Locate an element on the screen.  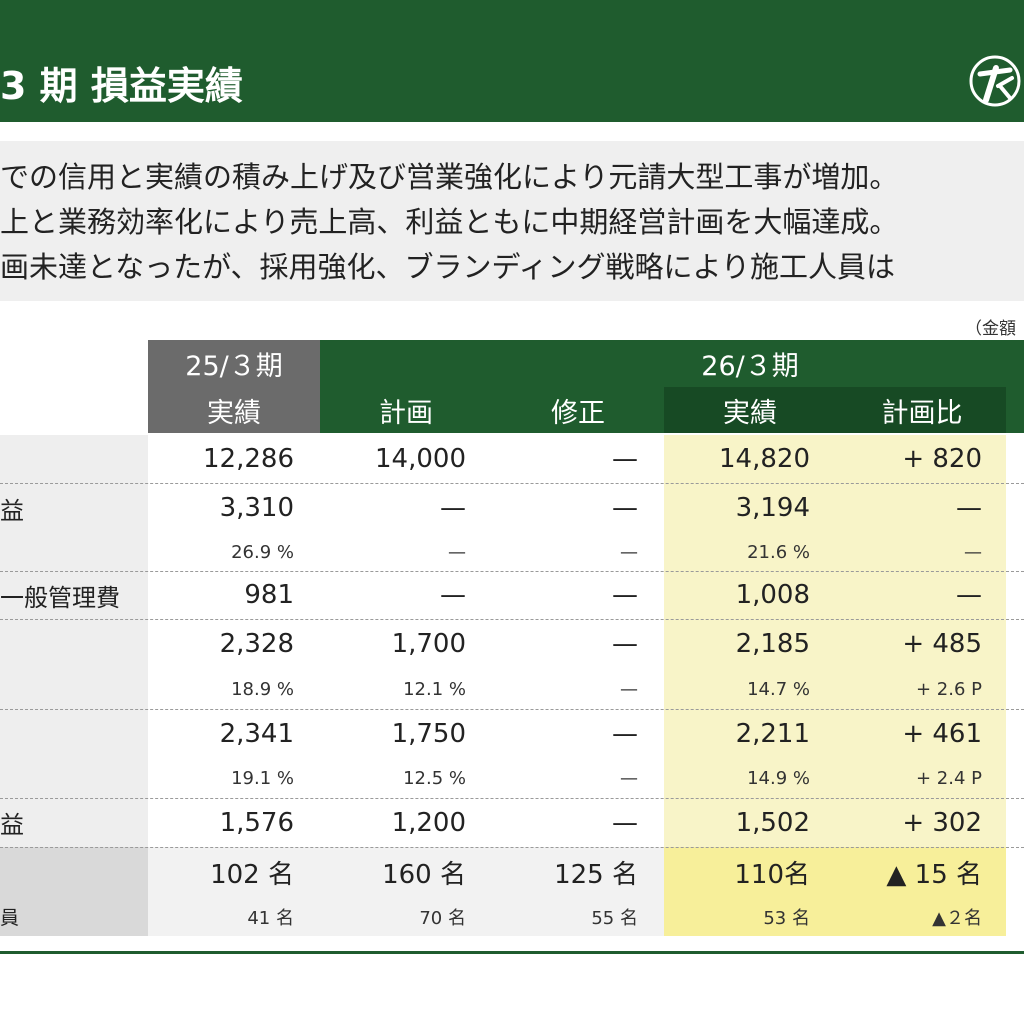
summary-line: での信用と実績の積み上げ及び営業強化により元請大型工事が増加。 is located at coordinates (449, 177).